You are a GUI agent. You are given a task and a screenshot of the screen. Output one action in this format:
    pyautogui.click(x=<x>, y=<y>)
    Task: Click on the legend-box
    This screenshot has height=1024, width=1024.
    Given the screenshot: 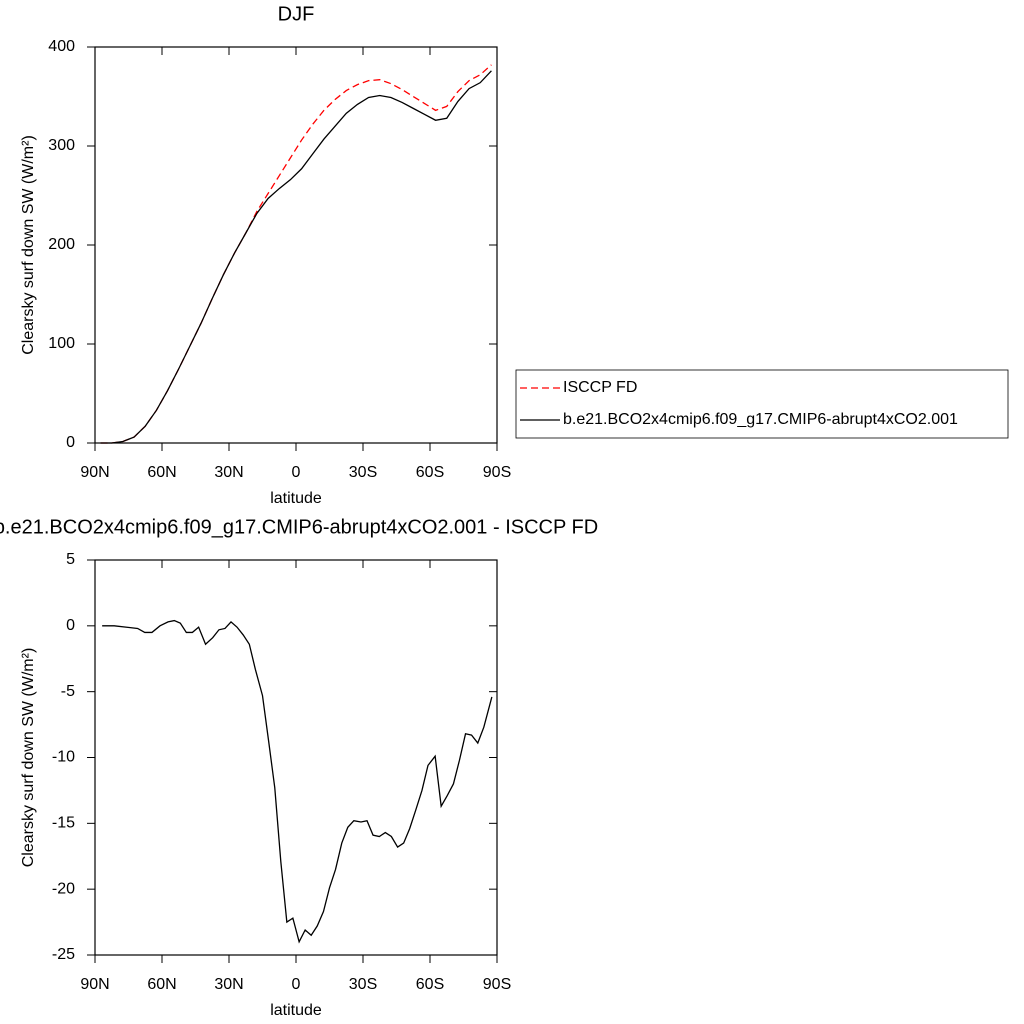 What is the action you would take?
    pyautogui.click(x=762, y=404)
    